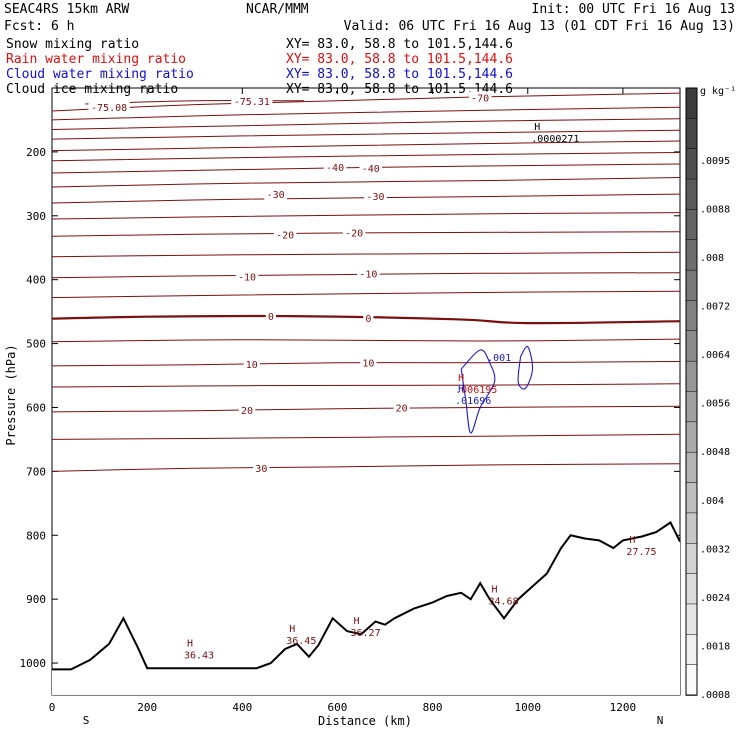 The width and height of the screenshot is (740, 740). Describe the element at coordinates (36, 535) in the screenshot. I see `y-tick-label: 800` at that location.